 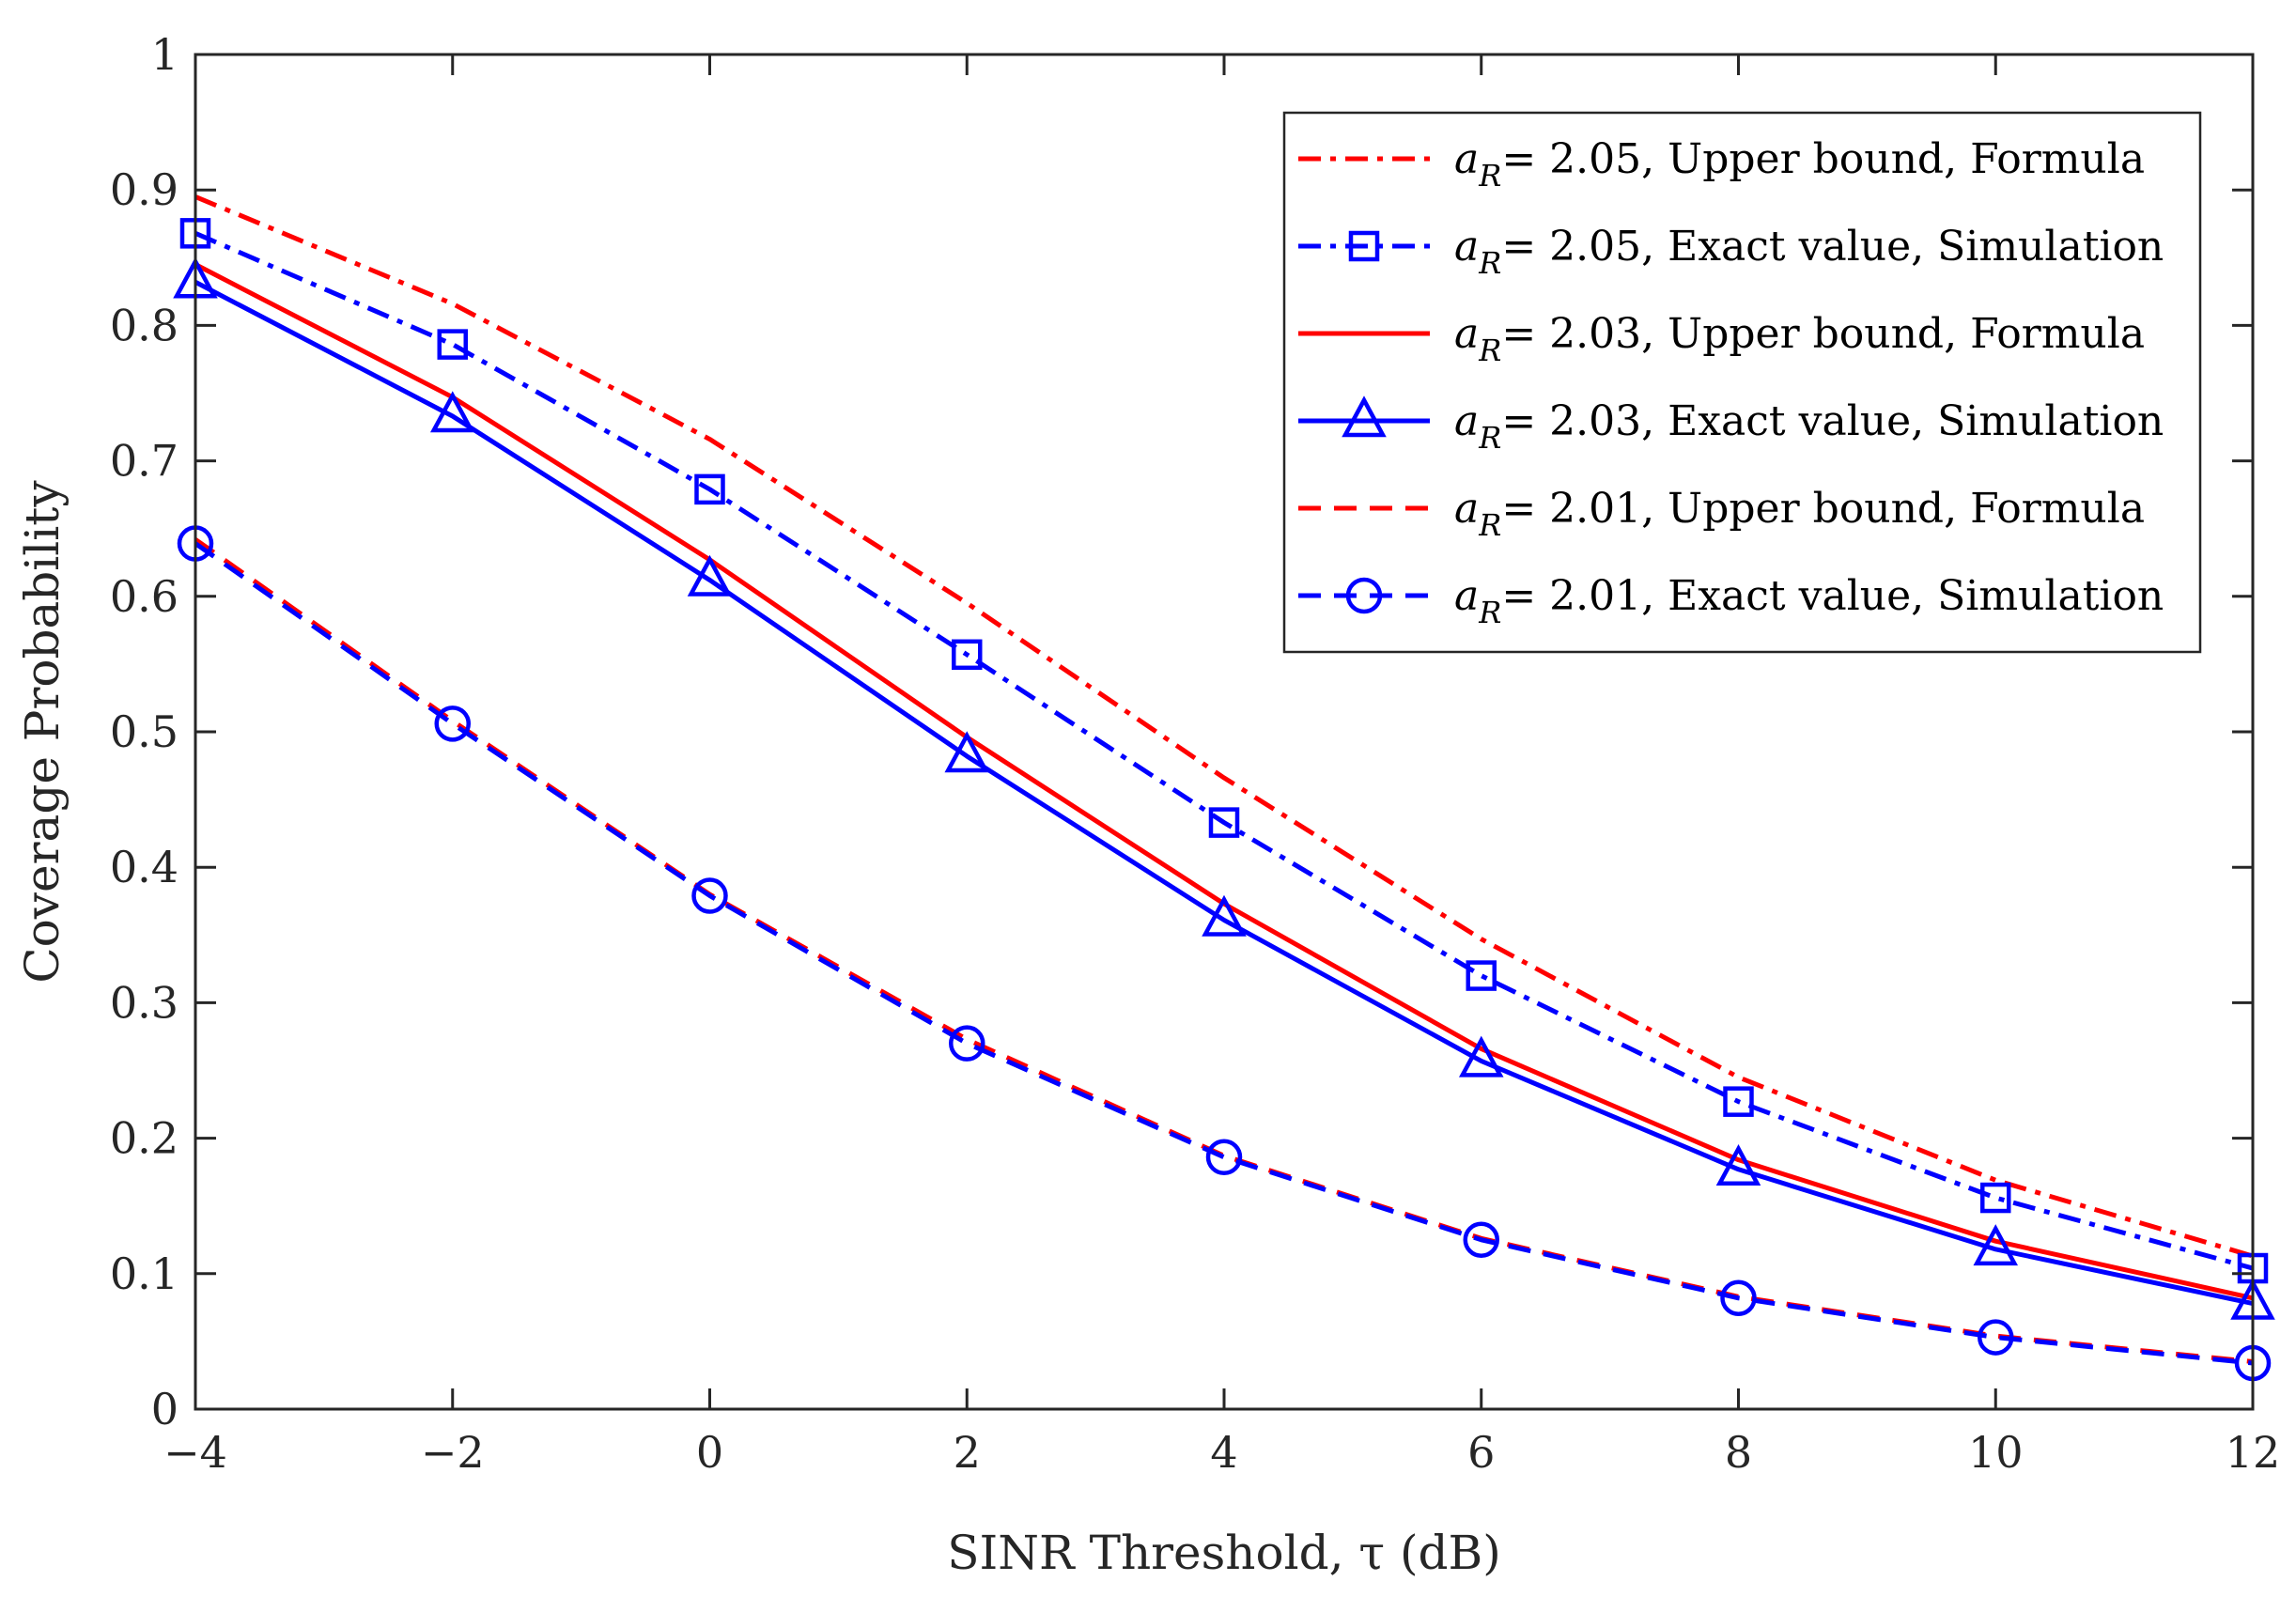 What do you see at coordinates (42, 732) in the screenshot?
I see `y-axis-title: Coverage Probability` at bounding box center [42, 732].